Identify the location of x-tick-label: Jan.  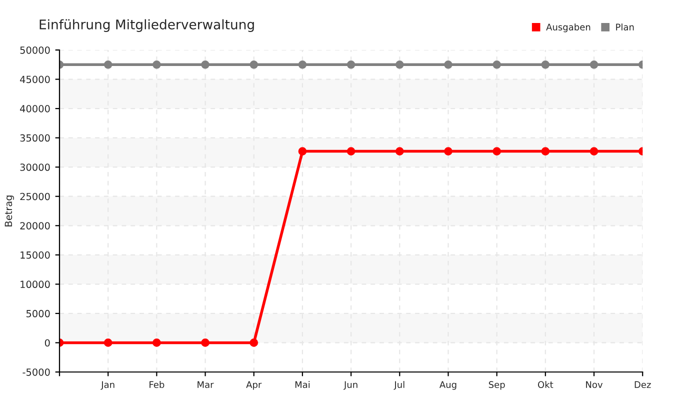
(107, 385).